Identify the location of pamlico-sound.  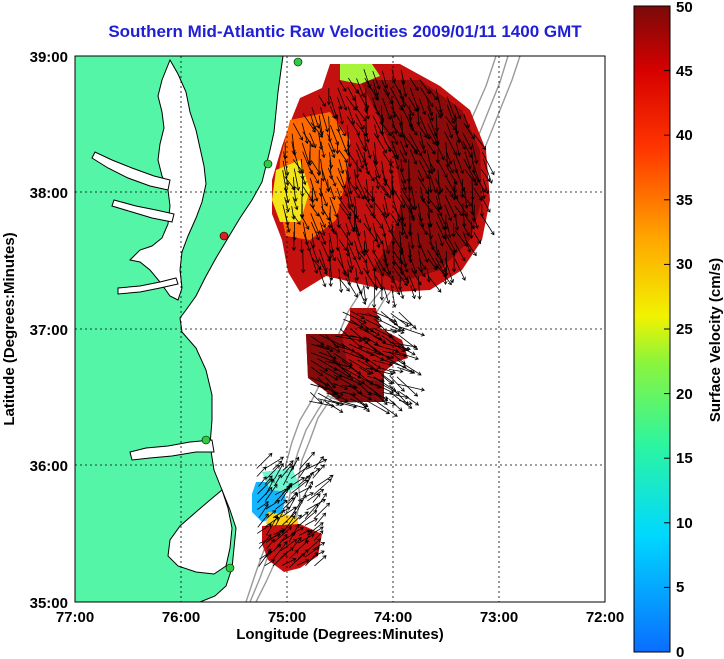
(200, 532).